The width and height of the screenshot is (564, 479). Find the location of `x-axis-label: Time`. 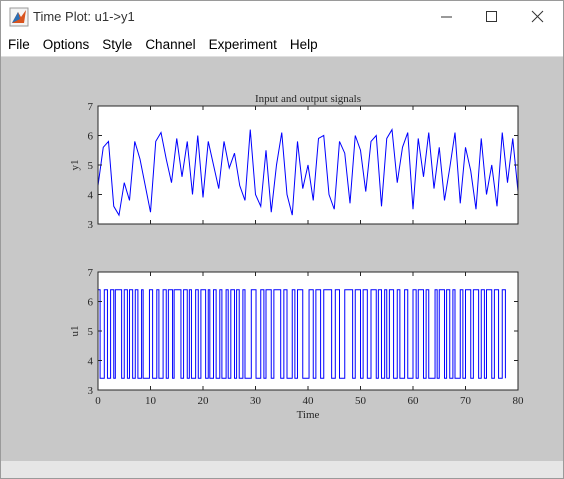

x-axis-label: Time is located at coordinates (308, 415).